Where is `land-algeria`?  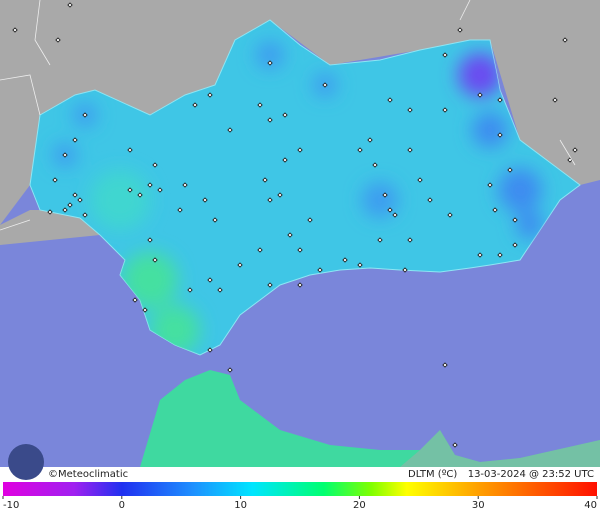
land-algeria is located at coordinates (500, 448).